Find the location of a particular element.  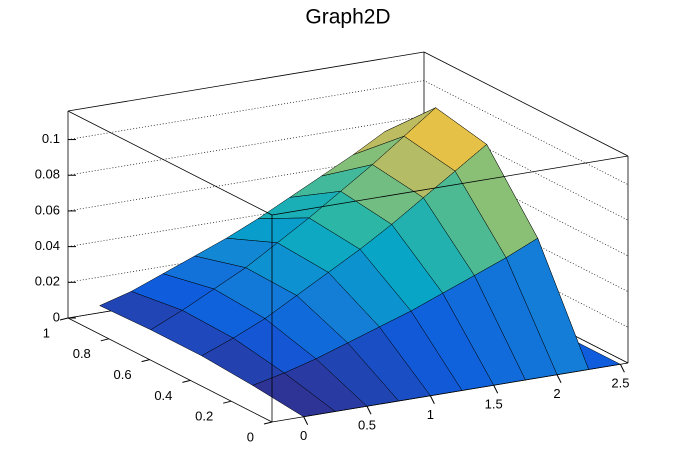

x-tick-label: 2 is located at coordinates (556, 393).